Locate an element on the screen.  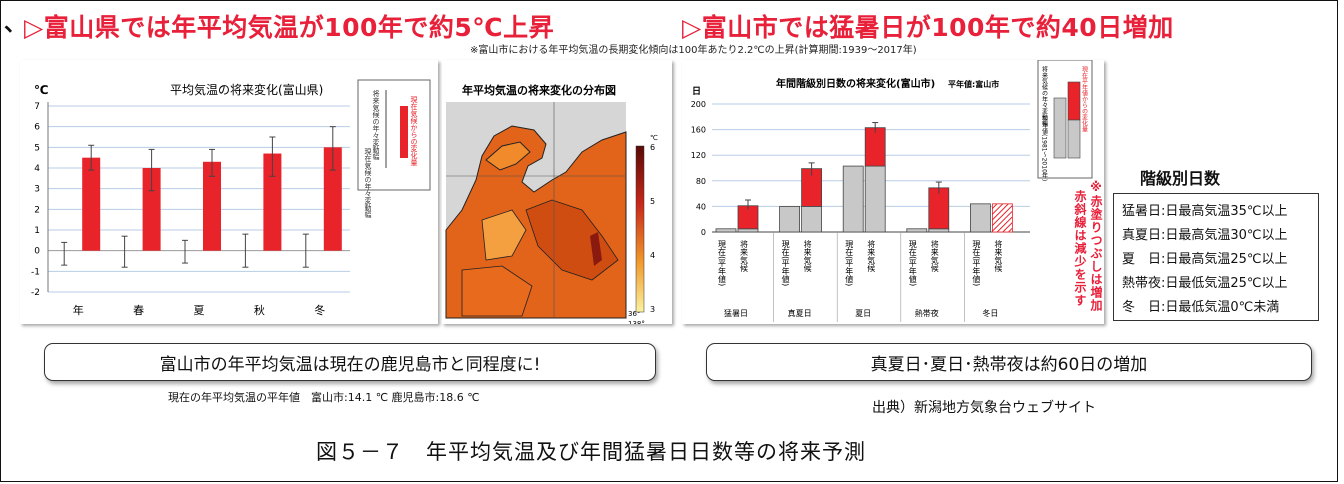
y-tick-label: 5 is located at coordinates (37, 148).